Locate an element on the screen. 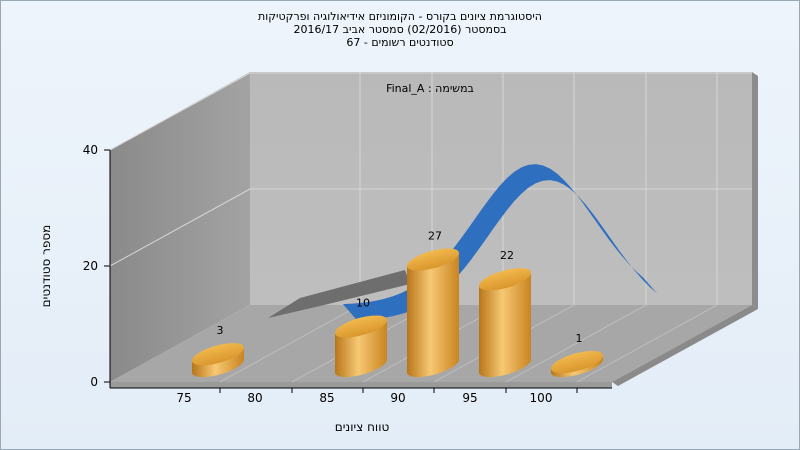 Image resolution: width=800 pixels, height=450 pixels. curve-shadow-ribbon is located at coordinates (339, 294).